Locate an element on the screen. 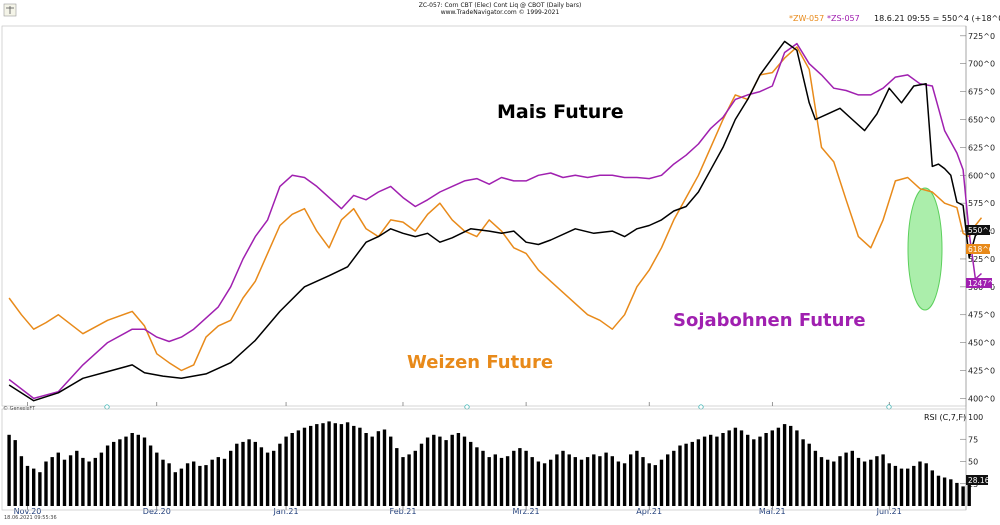 This screenshot has height=525, width=1000. price-tick-label: 450^0 is located at coordinates (981, 343).